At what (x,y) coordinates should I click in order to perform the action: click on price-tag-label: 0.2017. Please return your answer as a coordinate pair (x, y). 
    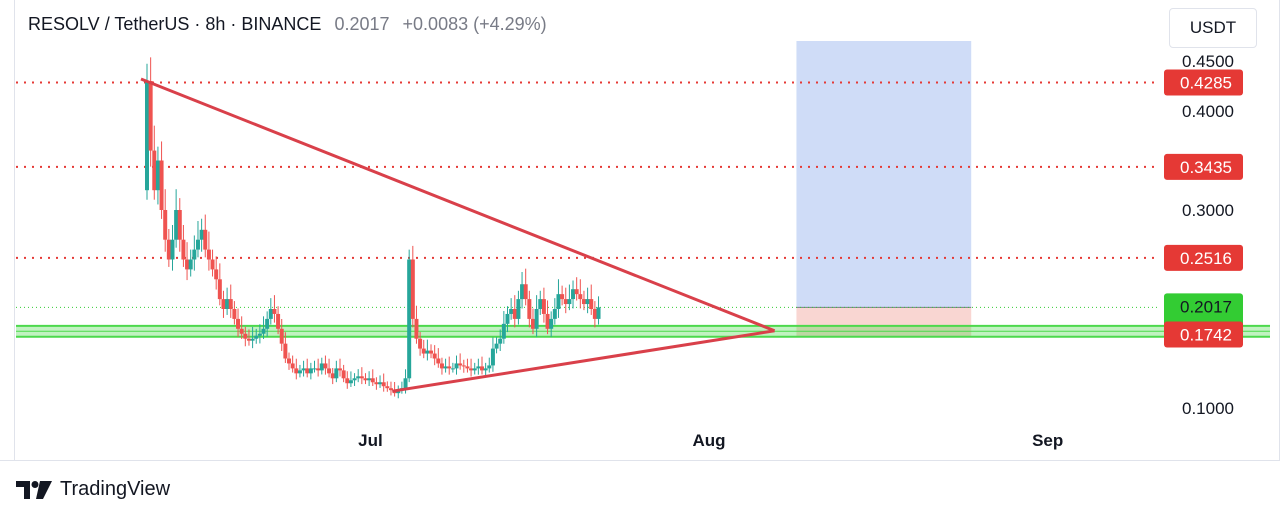
    Looking at the image, I should click on (1206, 306).